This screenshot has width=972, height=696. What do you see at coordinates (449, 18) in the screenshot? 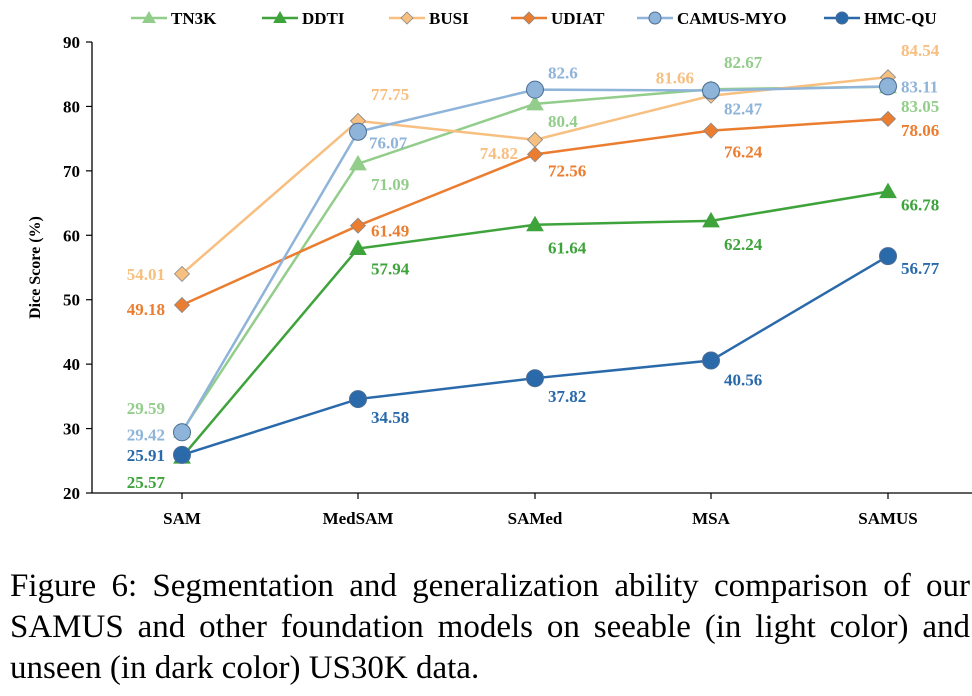
I see `legend-label: BUSI` at bounding box center [449, 18].